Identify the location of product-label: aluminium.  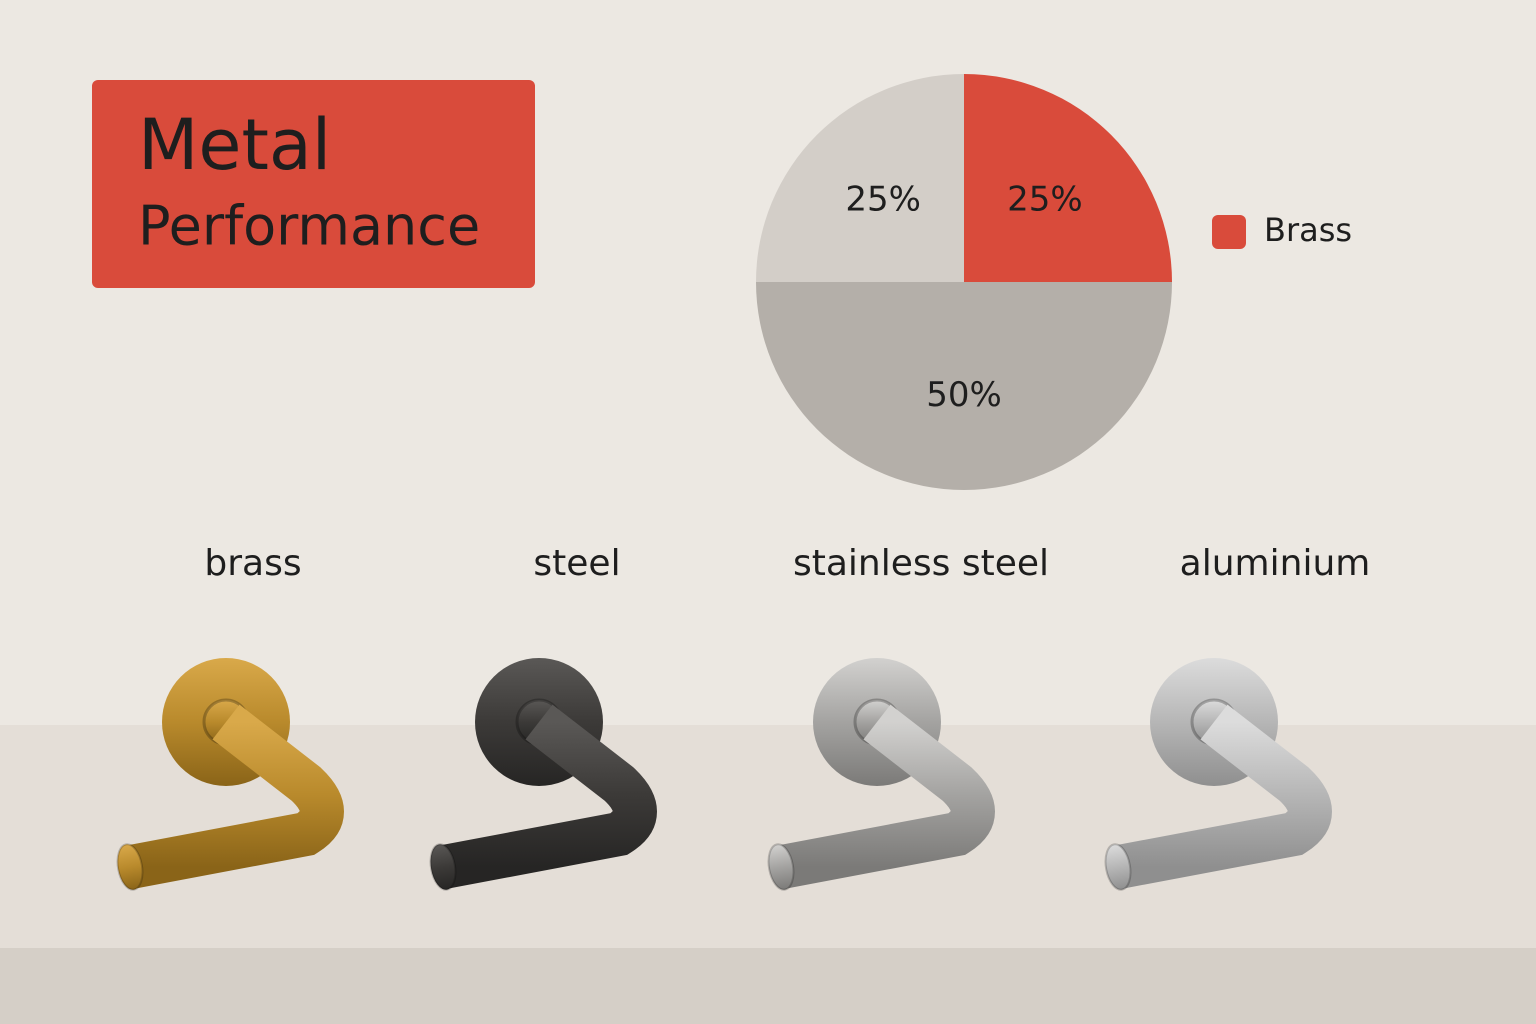
(1275, 563).